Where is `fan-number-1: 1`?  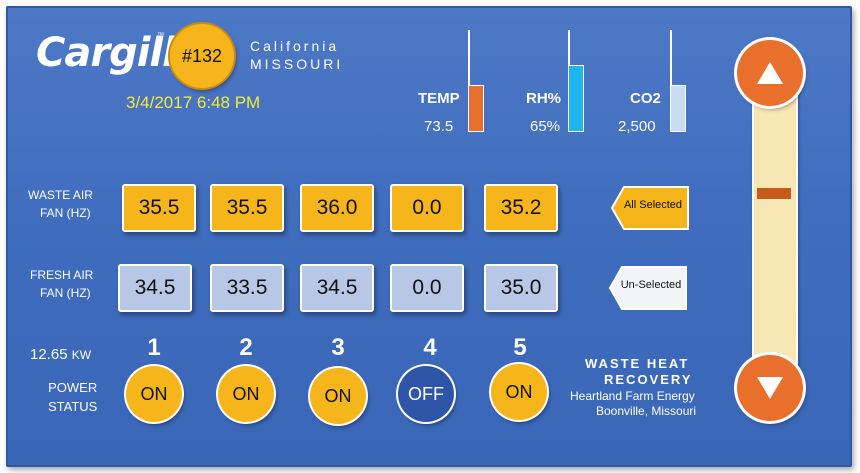
fan-number-1: 1 is located at coordinates (154, 347).